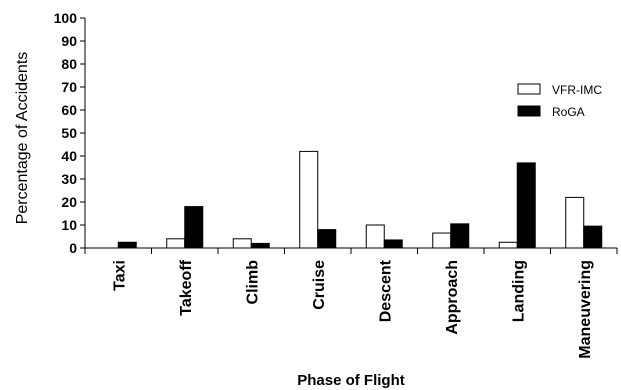 This screenshot has width=621, height=390. I want to click on bar-vfr-imc-descent, so click(375, 236).